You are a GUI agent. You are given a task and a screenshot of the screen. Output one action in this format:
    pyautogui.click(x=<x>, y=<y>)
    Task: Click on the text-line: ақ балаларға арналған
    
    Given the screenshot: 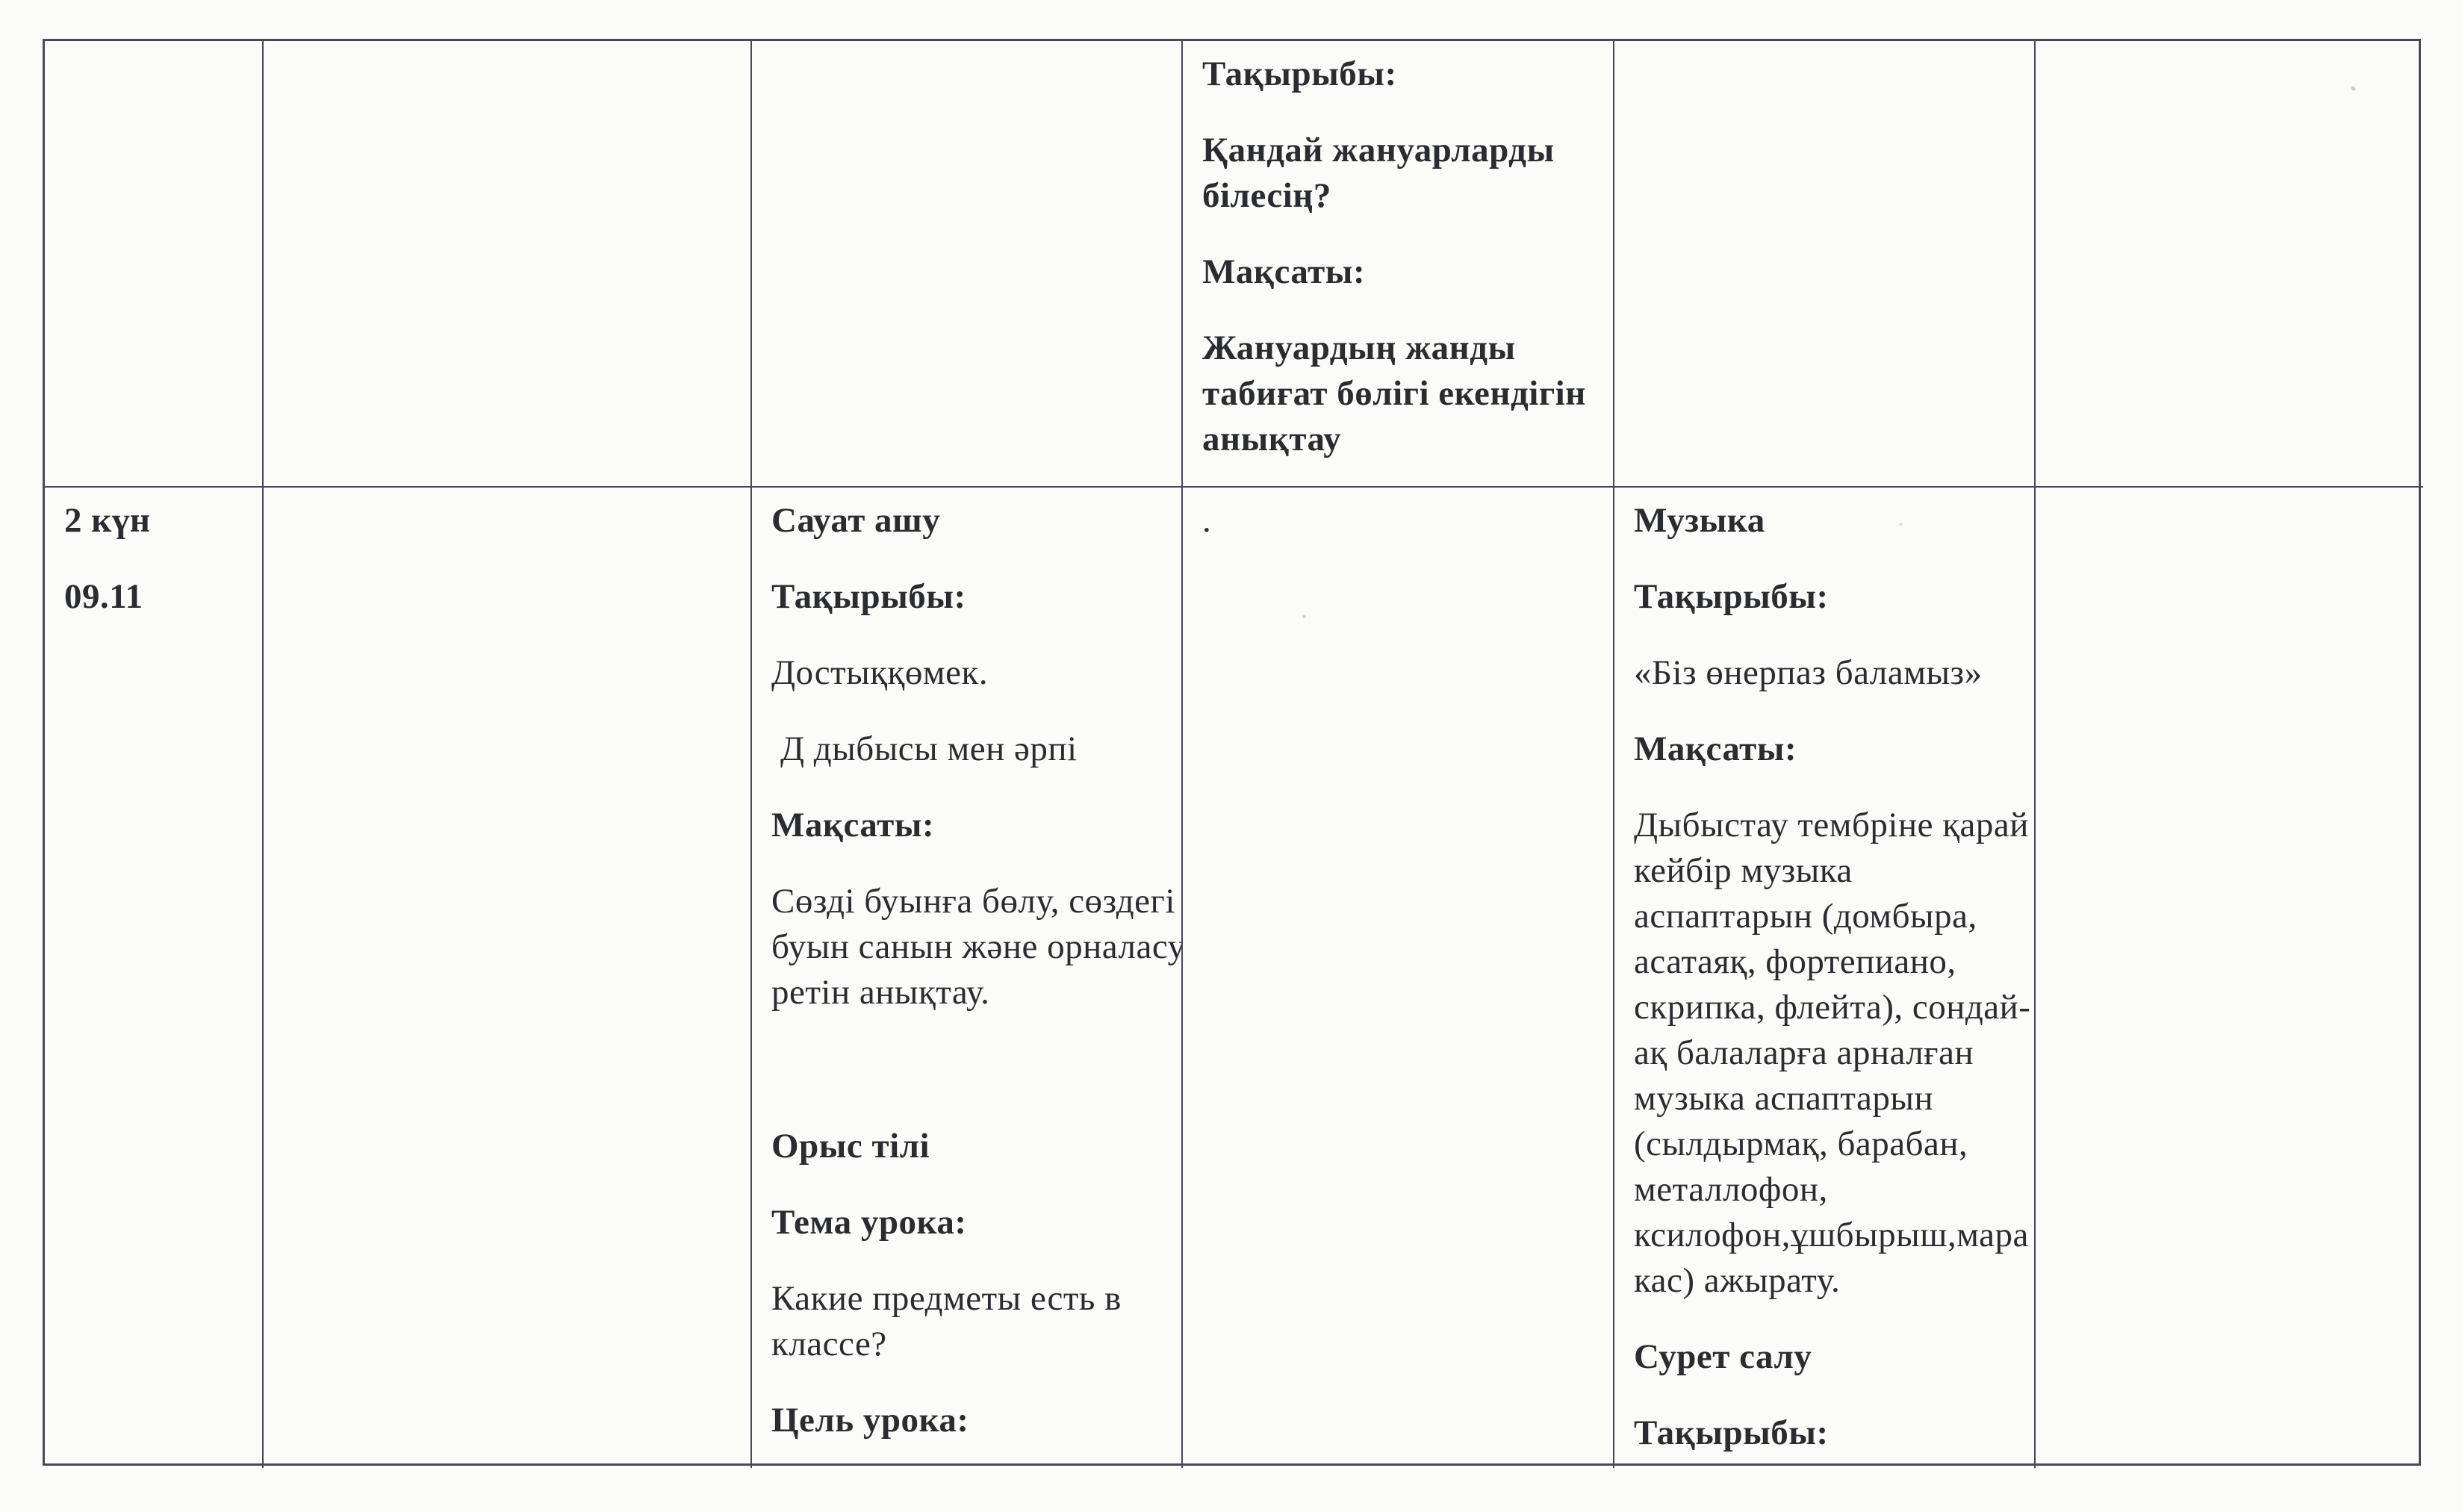 What is the action you would take?
    pyautogui.click(x=1804, y=1052)
    